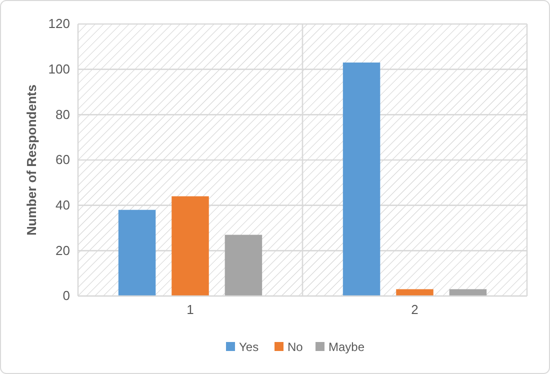 The image size is (550, 374). I want to click on y-tick-label: 60, so click(63, 160).